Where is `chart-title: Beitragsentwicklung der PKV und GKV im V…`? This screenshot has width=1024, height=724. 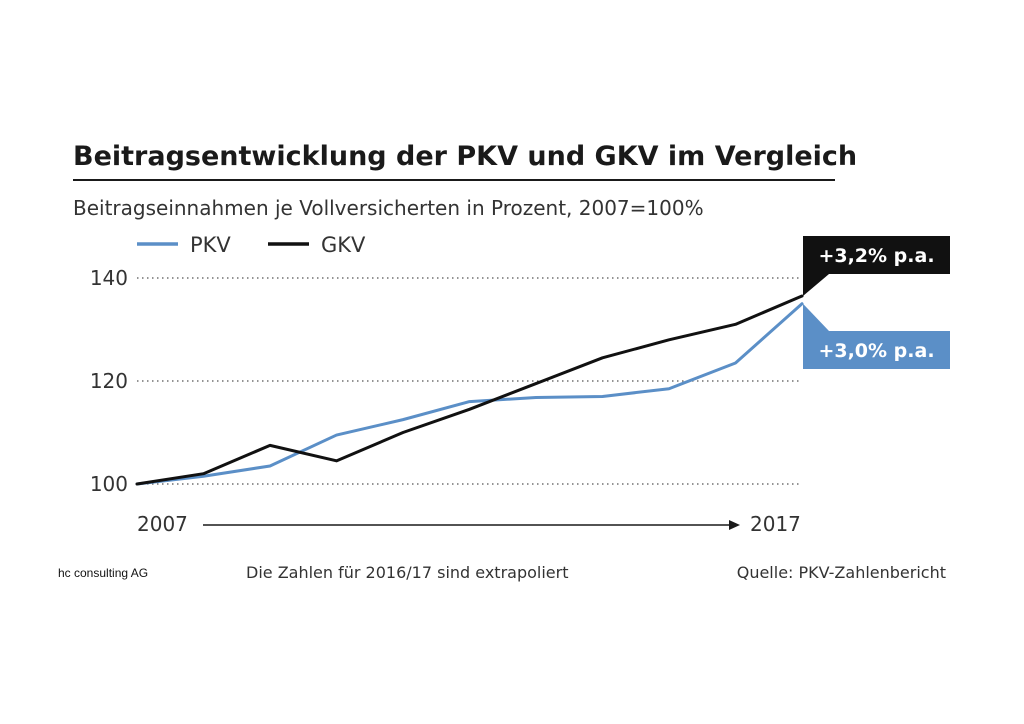 chart-title: Beitragsentwicklung der PKV und GKV im V… is located at coordinates (465, 156).